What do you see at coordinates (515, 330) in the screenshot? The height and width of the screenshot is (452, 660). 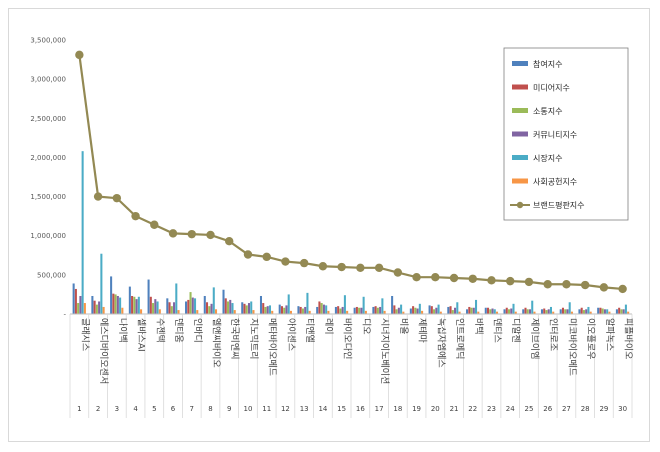 I see `x-category-label: 디알젠` at bounding box center [515, 330].